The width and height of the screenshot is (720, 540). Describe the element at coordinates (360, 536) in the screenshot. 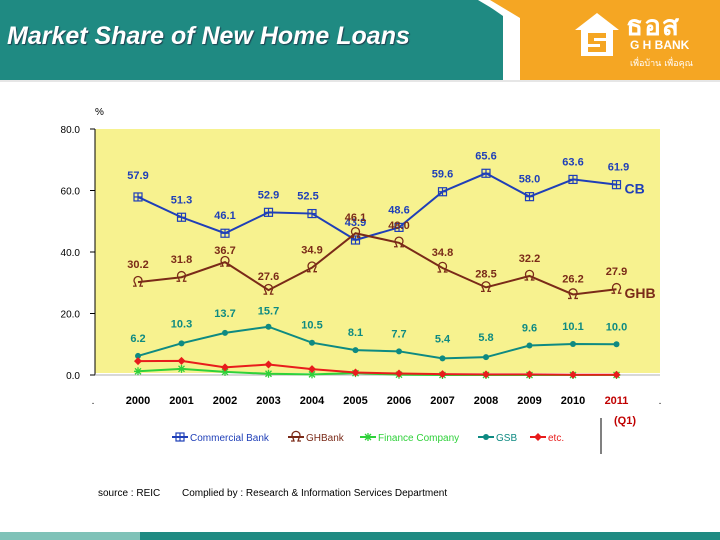

I see `footer-bar` at that location.